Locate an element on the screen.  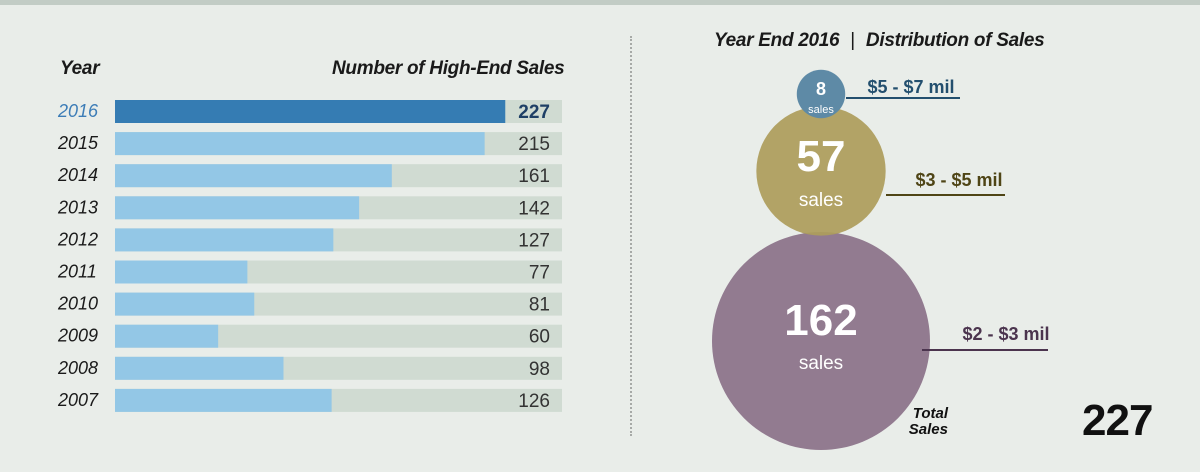
bar-2013 is located at coordinates (237, 208).